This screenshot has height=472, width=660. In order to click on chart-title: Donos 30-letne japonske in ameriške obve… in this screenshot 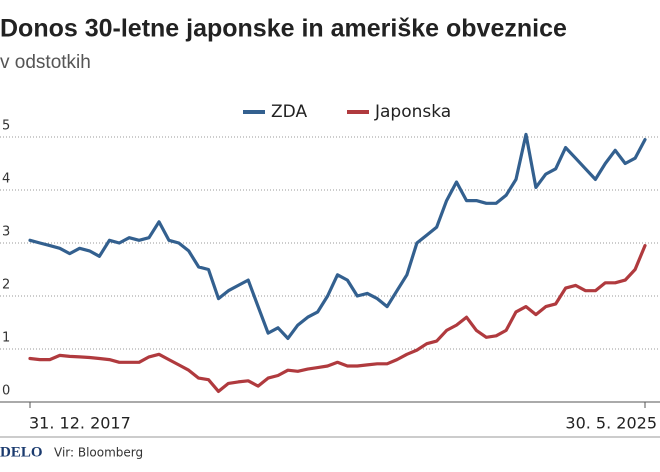, I will do `click(283, 29)`.